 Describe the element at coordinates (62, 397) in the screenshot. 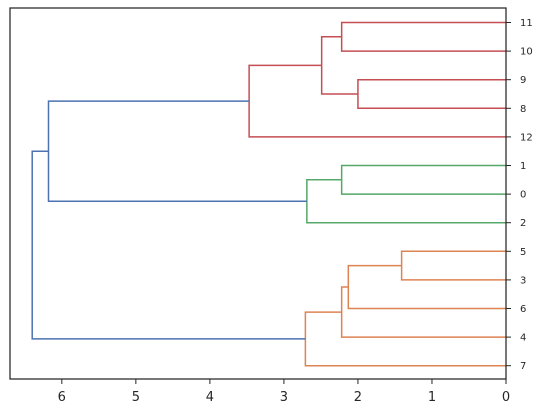

I see `x-tick-label: 6` at that location.